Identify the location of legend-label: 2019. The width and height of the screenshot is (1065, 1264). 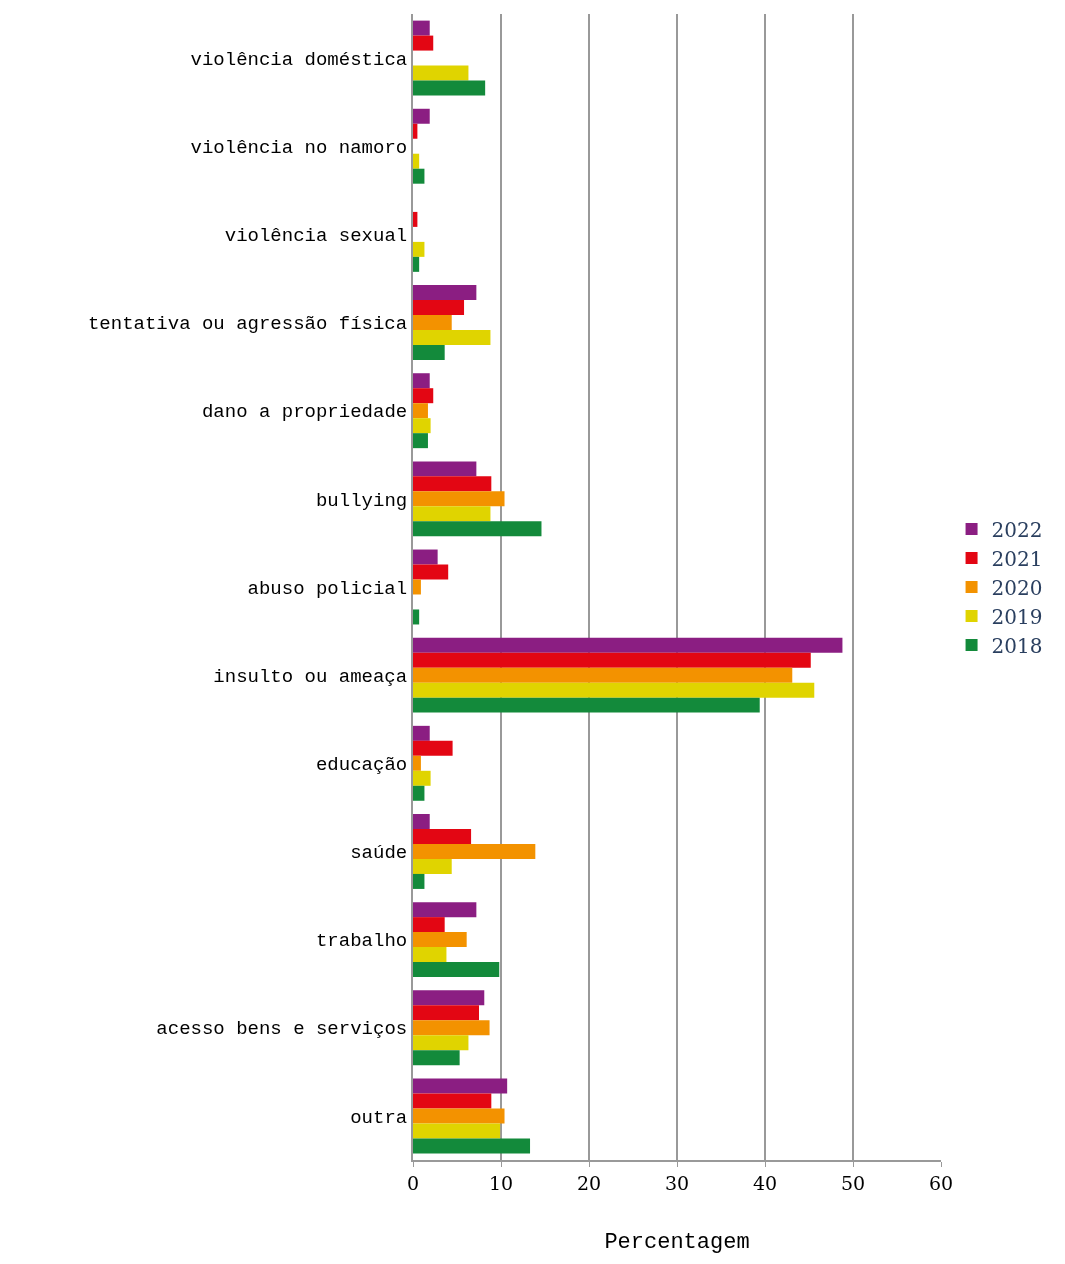
(1017, 616).